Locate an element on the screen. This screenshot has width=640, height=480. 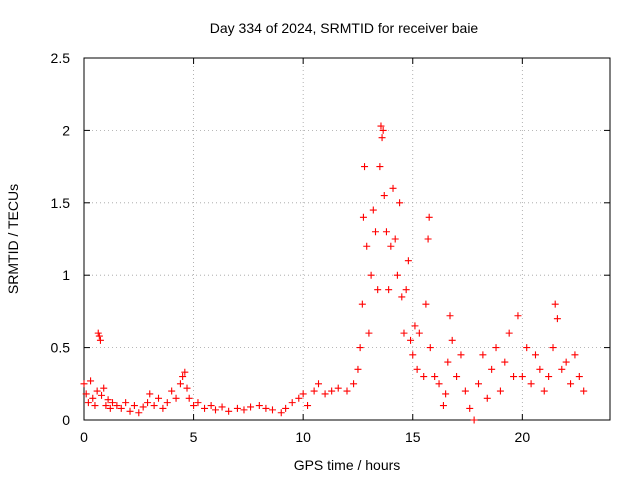
y-tick-label: 1 is located at coordinates (66, 275).